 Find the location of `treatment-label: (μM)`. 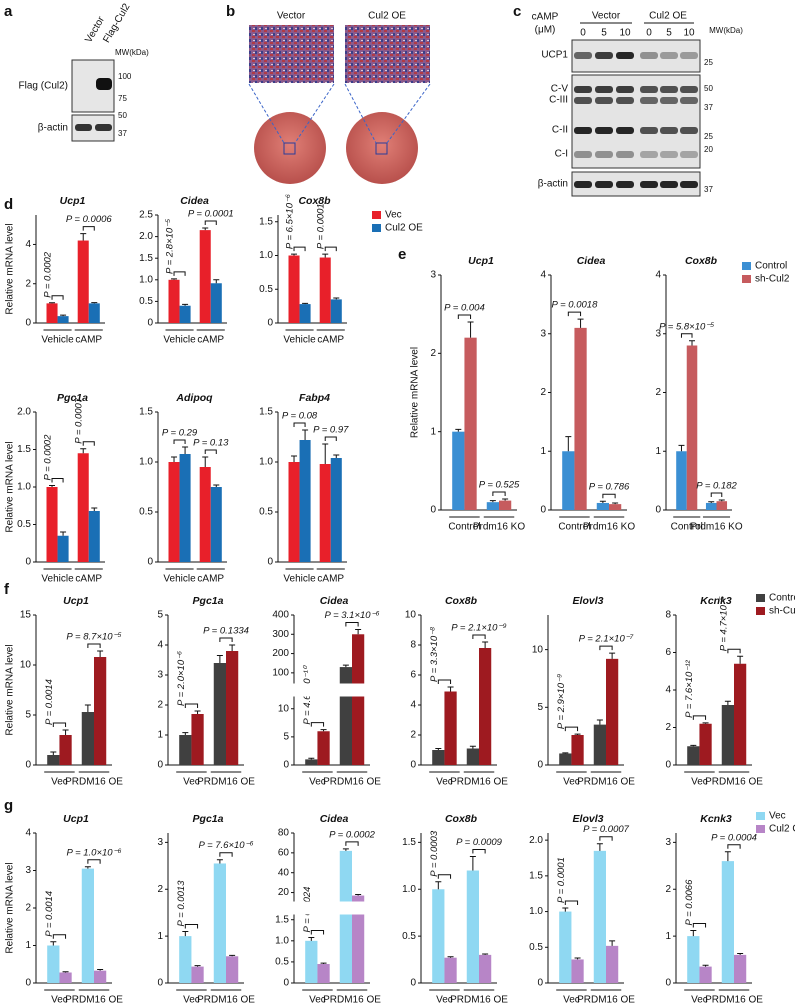

treatment-label: (μM) is located at coordinates (545, 30).